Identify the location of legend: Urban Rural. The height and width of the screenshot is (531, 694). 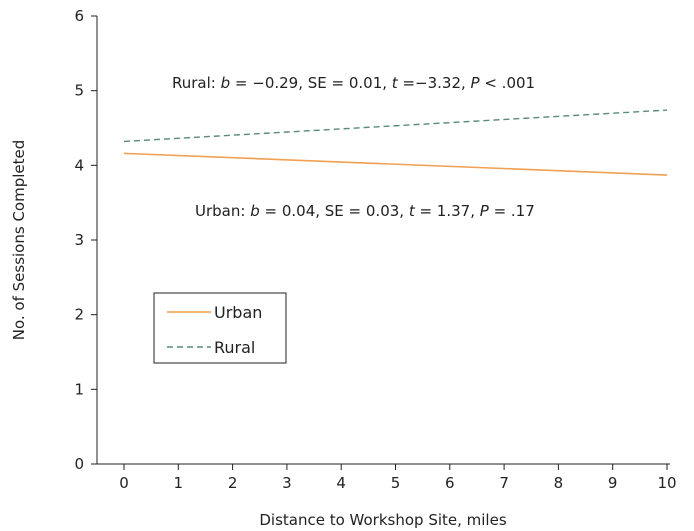
(220, 328).